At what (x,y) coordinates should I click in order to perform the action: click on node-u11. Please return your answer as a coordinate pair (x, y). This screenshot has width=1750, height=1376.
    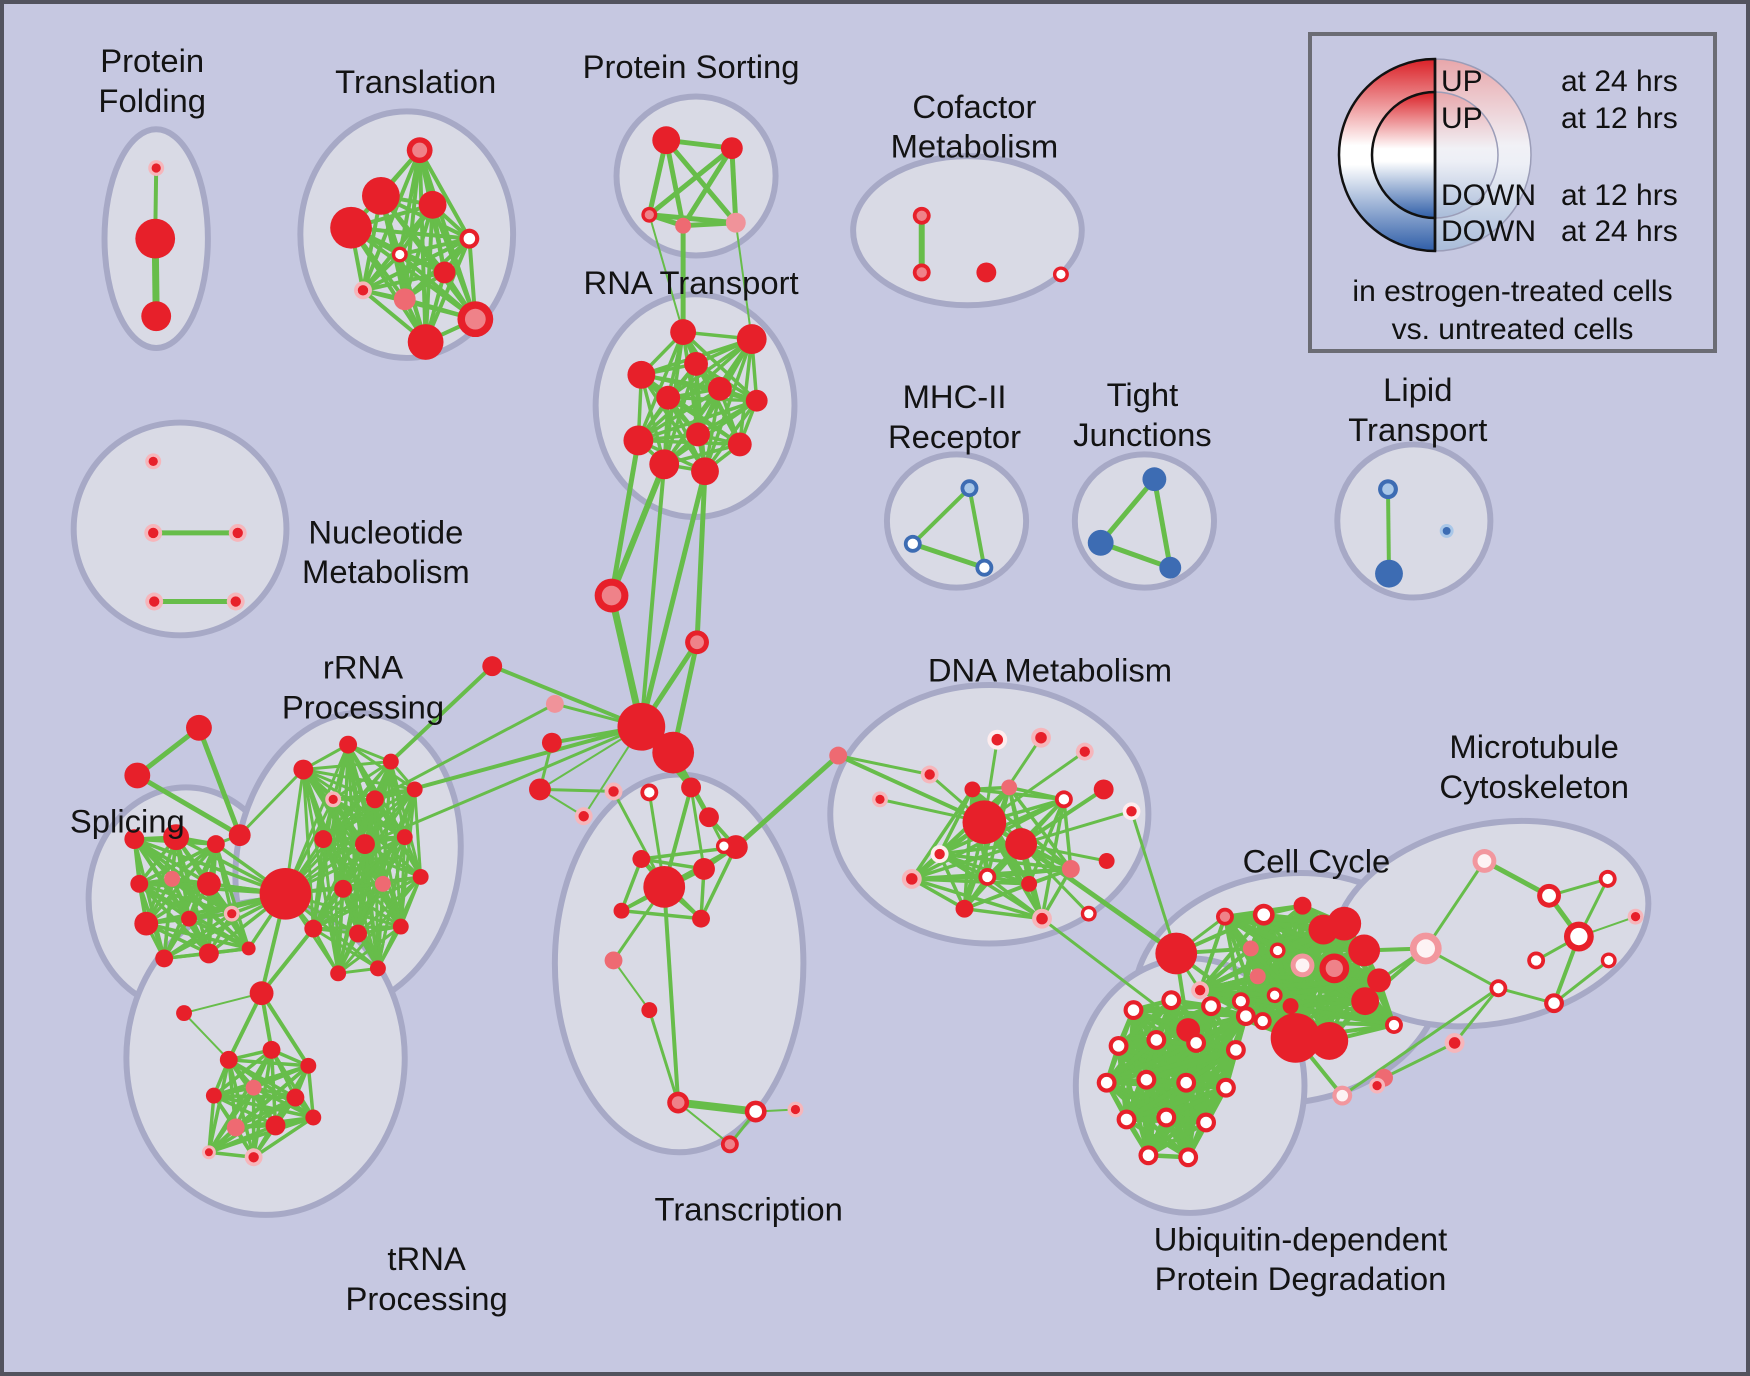
    Looking at the image, I should click on (1186, 1082).